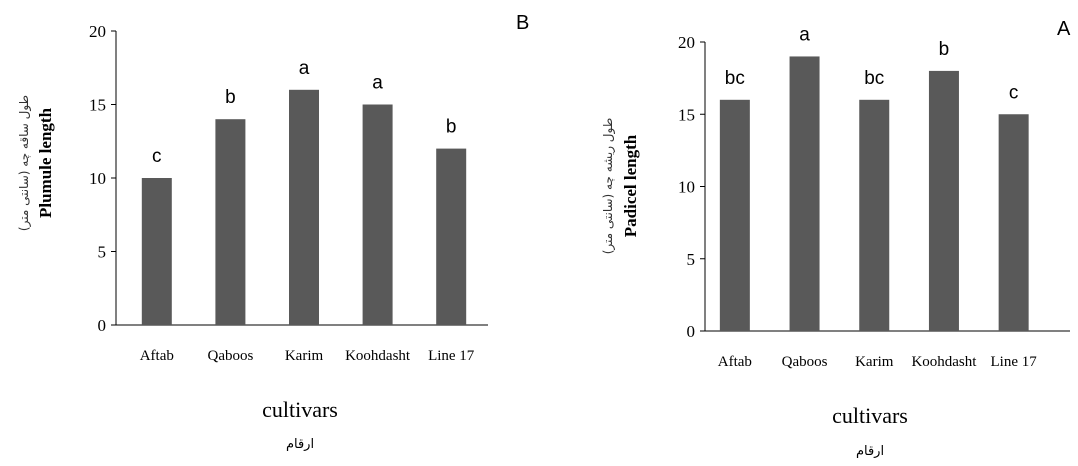 This screenshot has width=1078, height=466. Describe the element at coordinates (24, 163) in the screenshot. I see `y-axis-label-fa: طول ساقه چه (سانتی متر)` at that location.